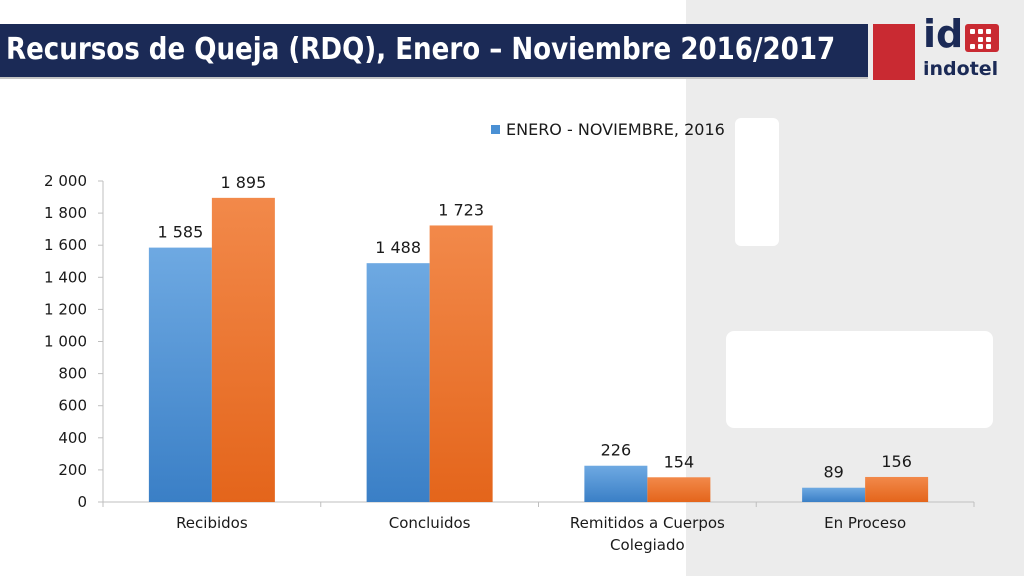  Describe the element at coordinates (65, 245) in the screenshot. I see `y-tick-label: 1 600` at that location.